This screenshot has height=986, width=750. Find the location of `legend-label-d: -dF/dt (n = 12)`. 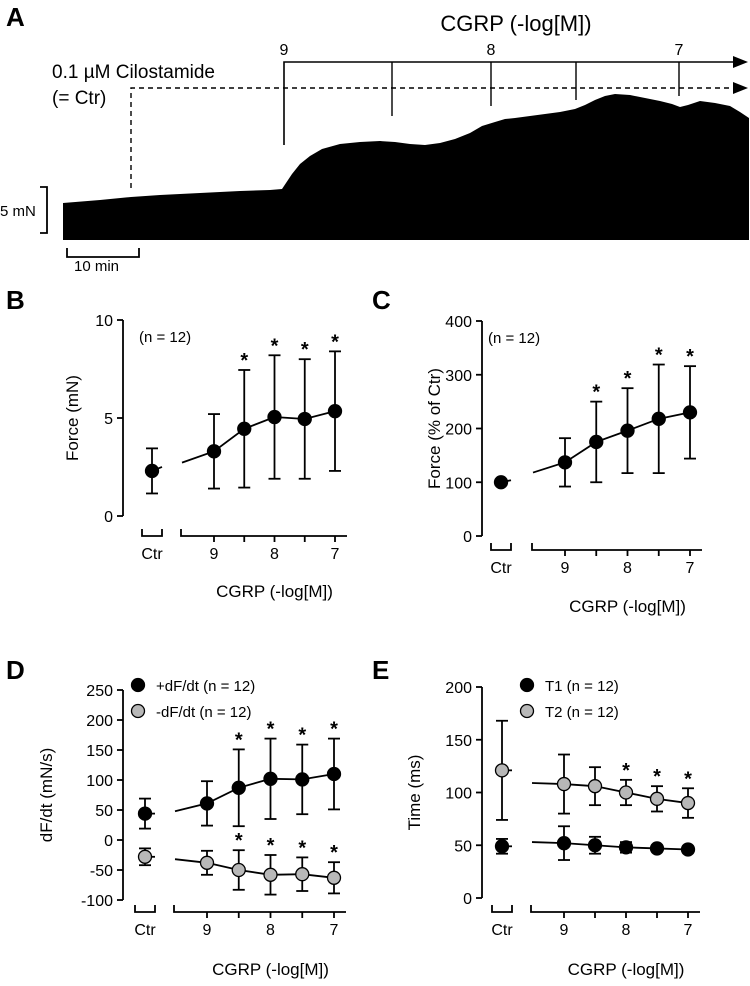

legend-label-d: -dF/dt (n = 12) is located at coordinates (203, 712).